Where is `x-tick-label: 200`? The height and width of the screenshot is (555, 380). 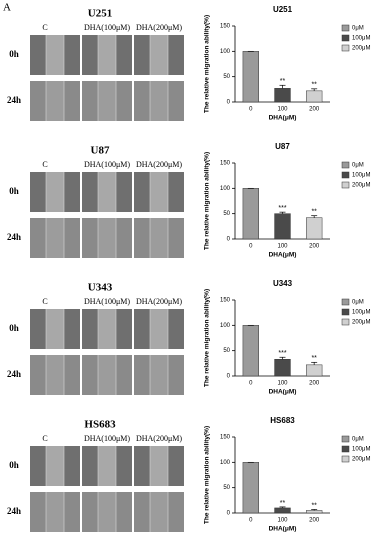 x-tick-label: 200 is located at coordinates (314, 247).